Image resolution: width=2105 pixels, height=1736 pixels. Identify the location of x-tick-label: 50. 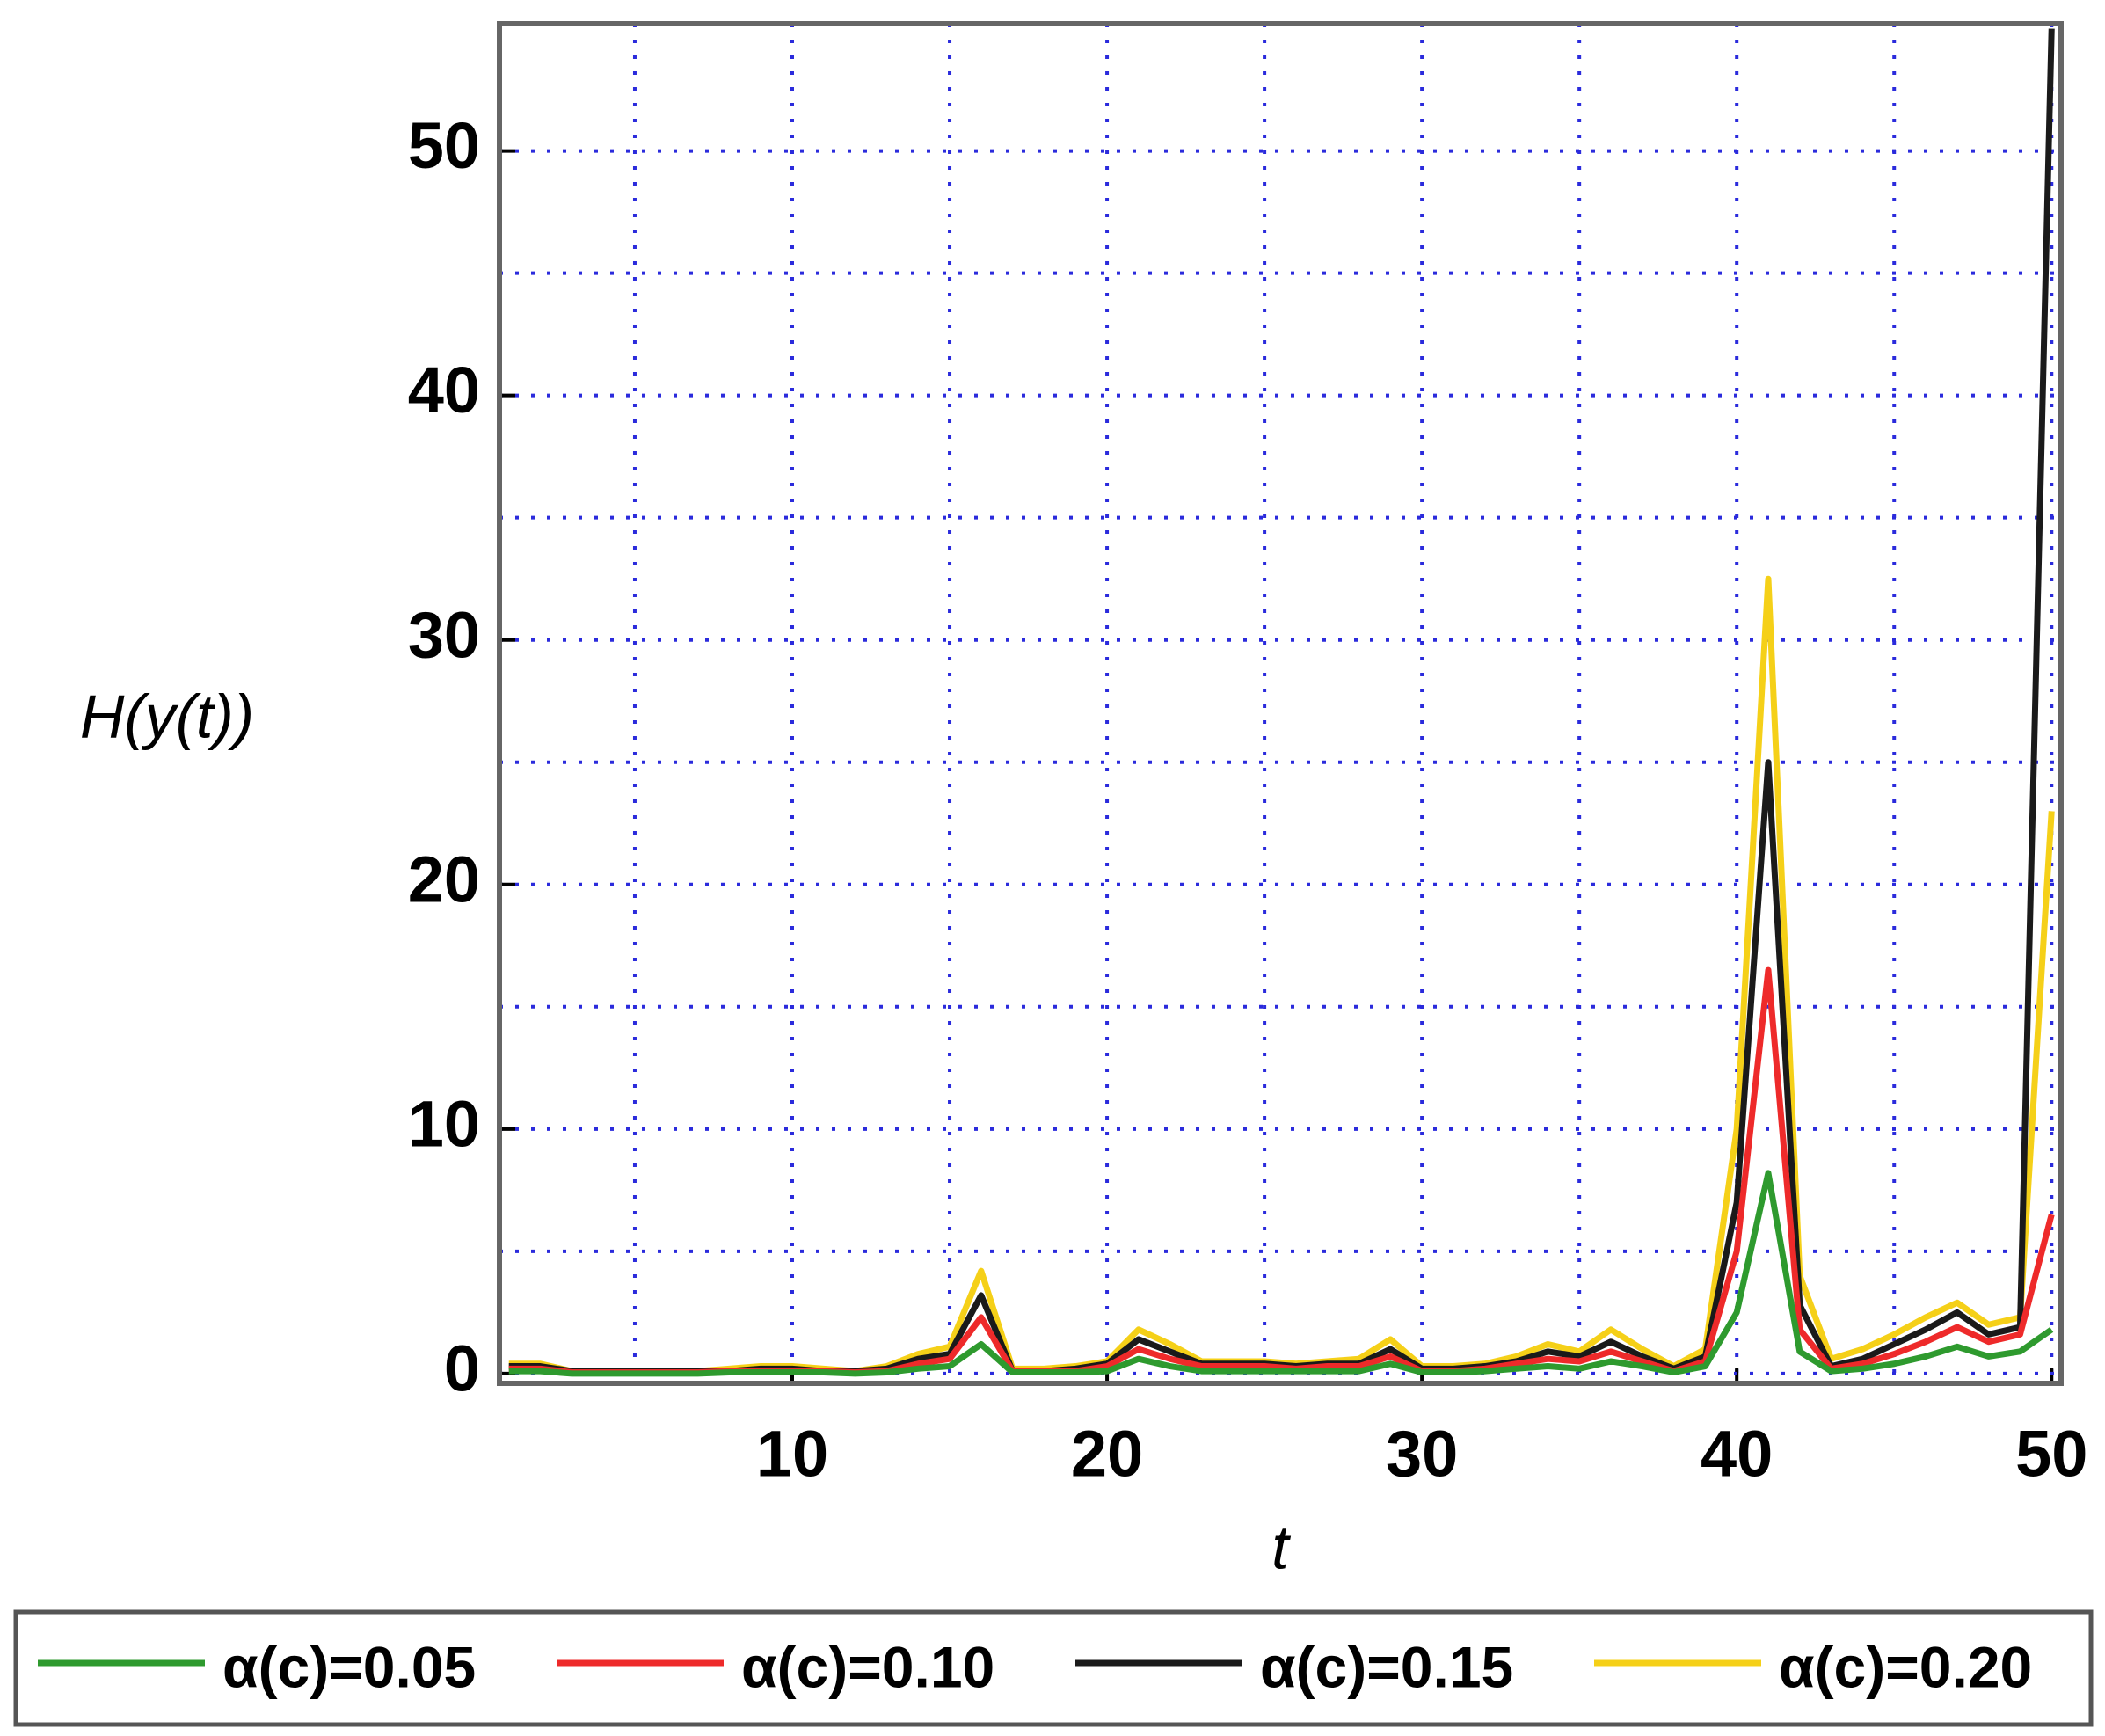
(2051, 1455).